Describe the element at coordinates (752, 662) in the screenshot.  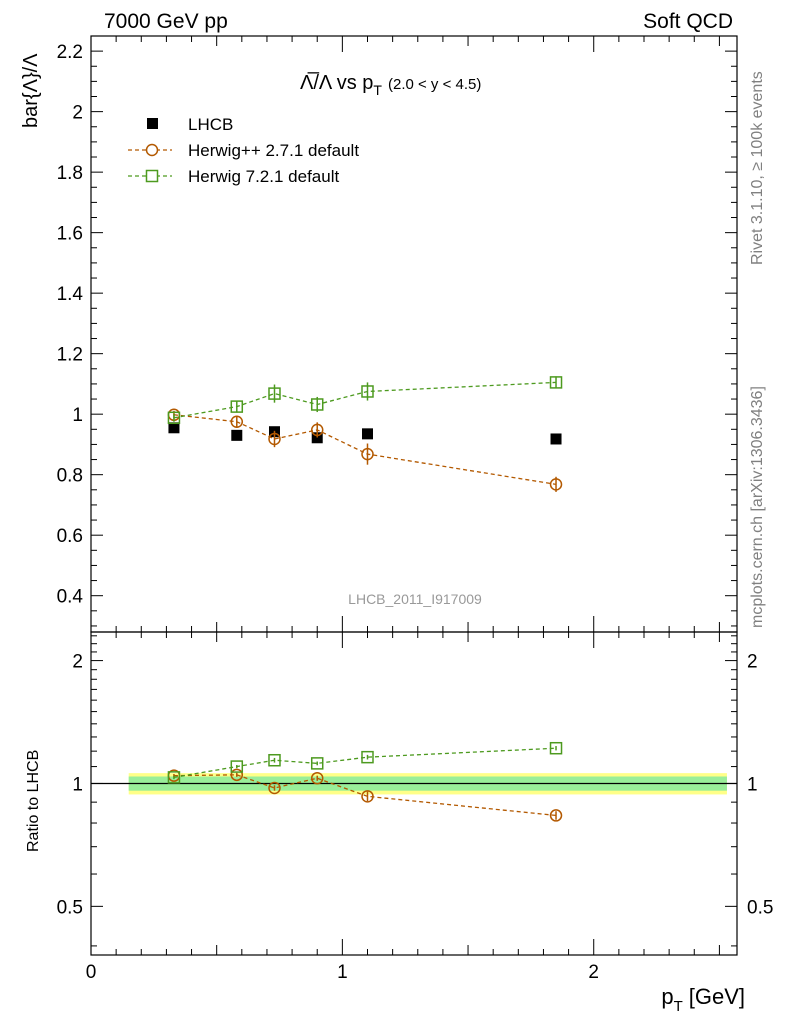
I see `ratio-y-tick-label-right: 2` at that location.